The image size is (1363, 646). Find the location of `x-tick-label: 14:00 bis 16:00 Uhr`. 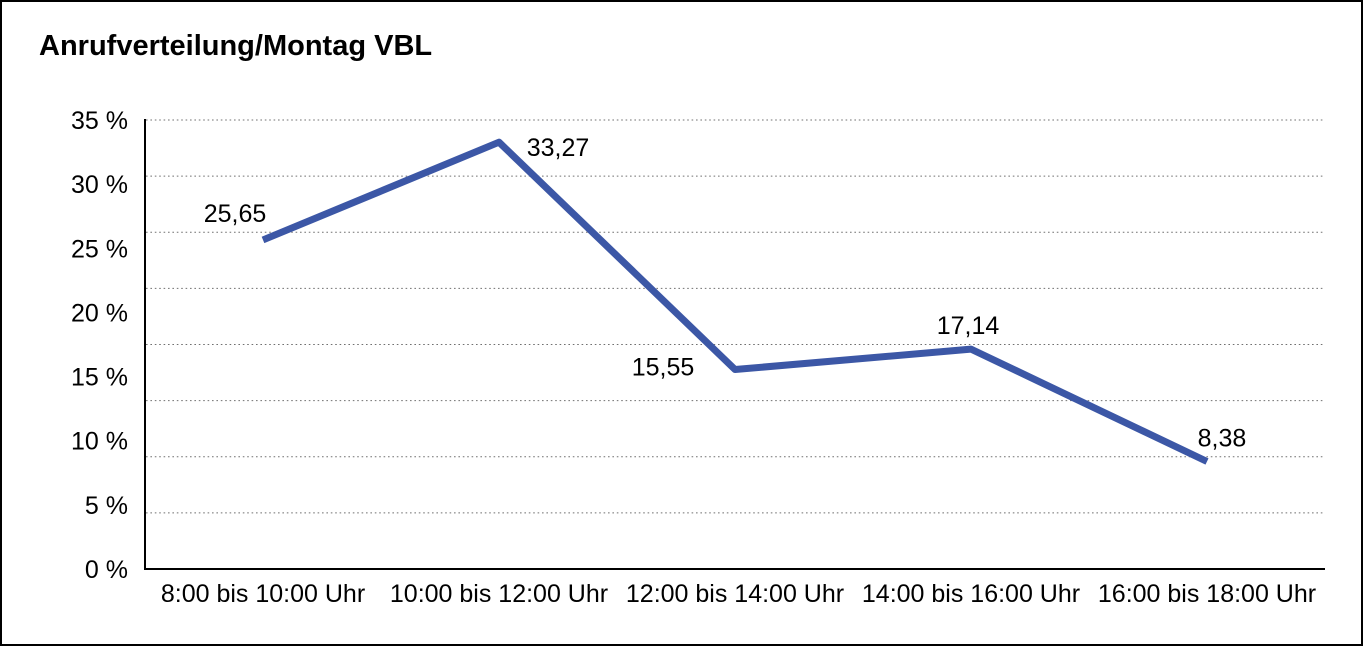

x-tick-label: 14:00 bis 16:00 Uhr is located at coordinates (971, 594).